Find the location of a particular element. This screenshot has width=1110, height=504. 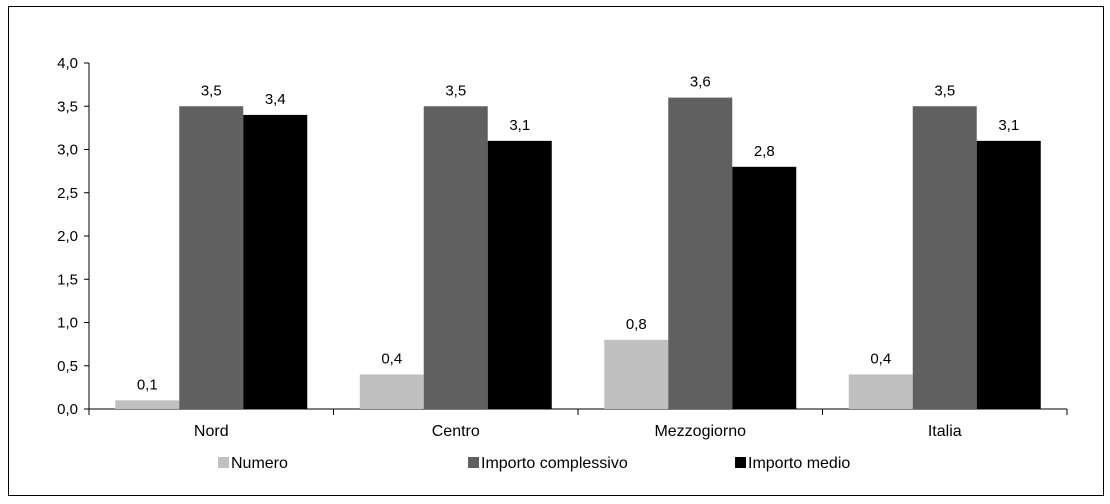

y-tick-label: 1,5 is located at coordinates (67, 279).